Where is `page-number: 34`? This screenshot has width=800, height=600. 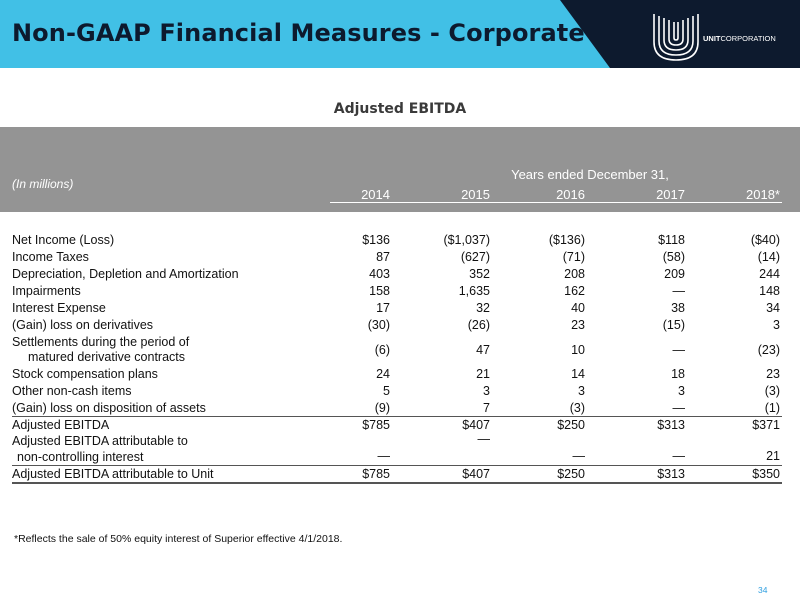
page-number: 34 is located at coordinates (763, 590).